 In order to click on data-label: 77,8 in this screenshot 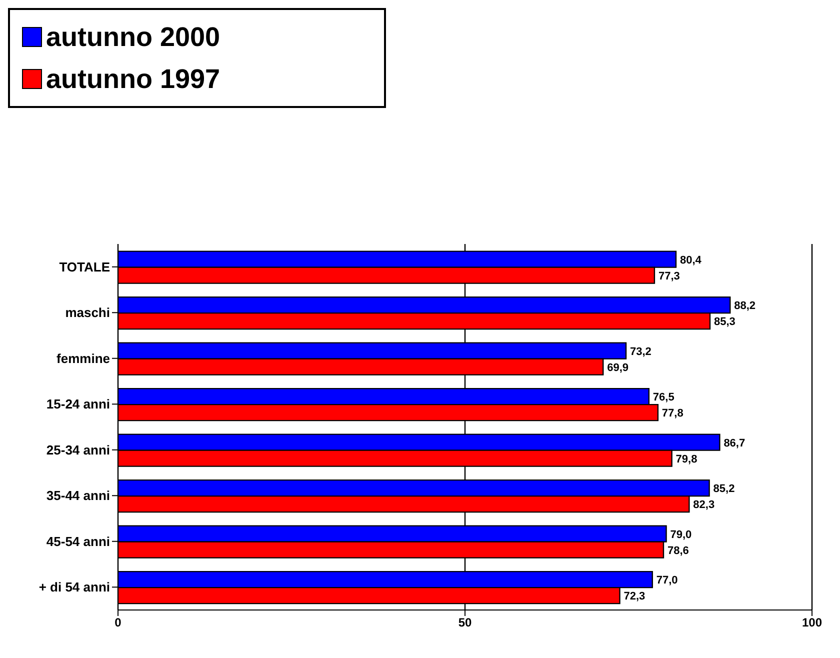, I will do `click(673, 414)`.